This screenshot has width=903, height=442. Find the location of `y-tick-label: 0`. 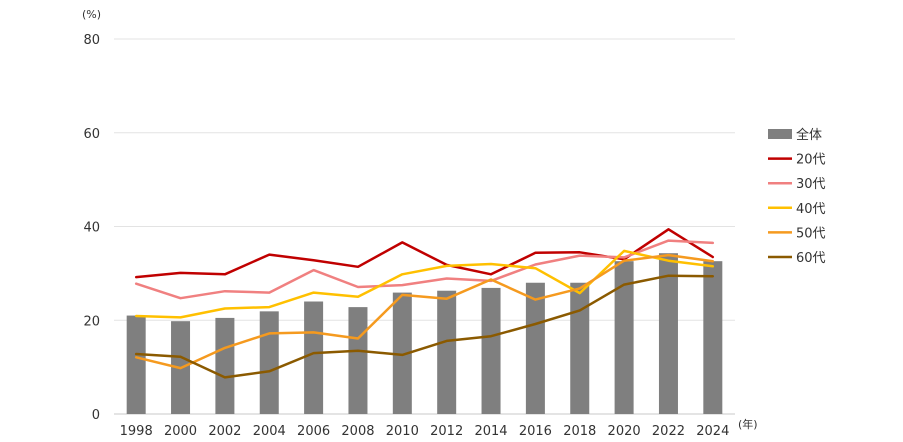

y-tick-label: 0 is located at coordinates (96, 415).